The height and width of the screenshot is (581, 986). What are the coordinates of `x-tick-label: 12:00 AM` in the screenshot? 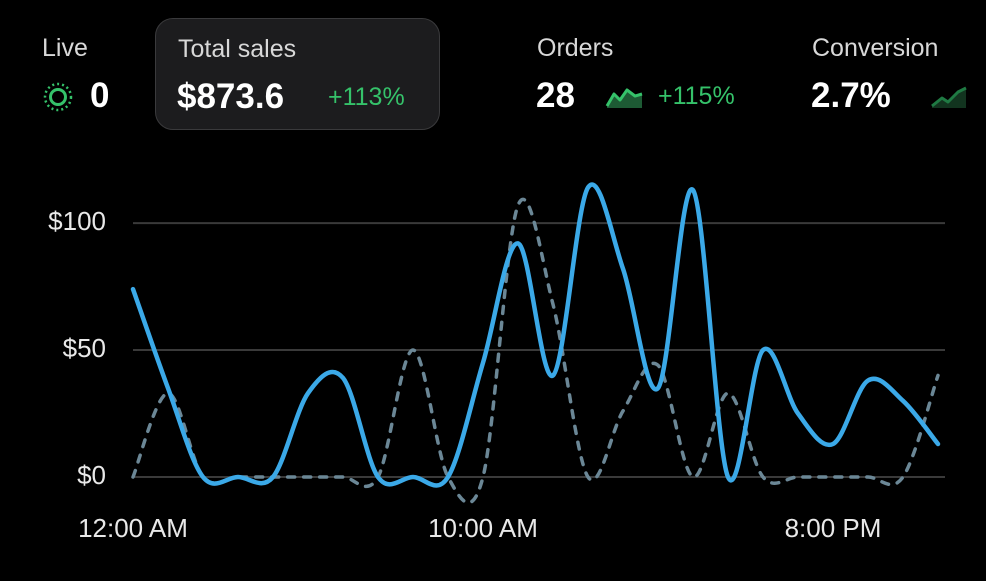 It's located at (133, 528).